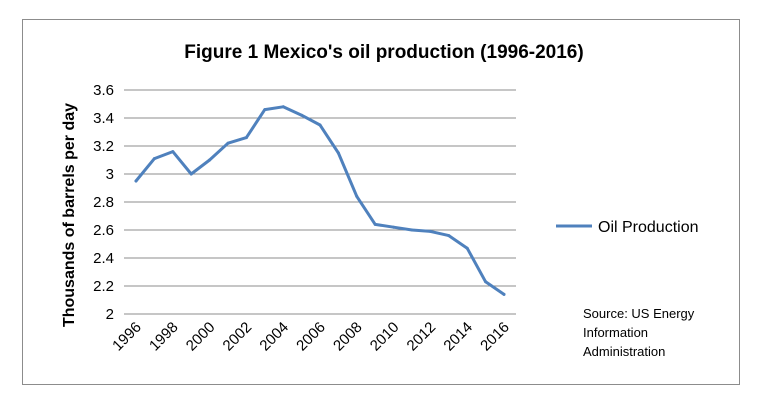 This screenshot has height=409, width=768. Describe the element at coordinates (103, 286) in the screenshot. I see `y-tick-label: 2.2` at that location.